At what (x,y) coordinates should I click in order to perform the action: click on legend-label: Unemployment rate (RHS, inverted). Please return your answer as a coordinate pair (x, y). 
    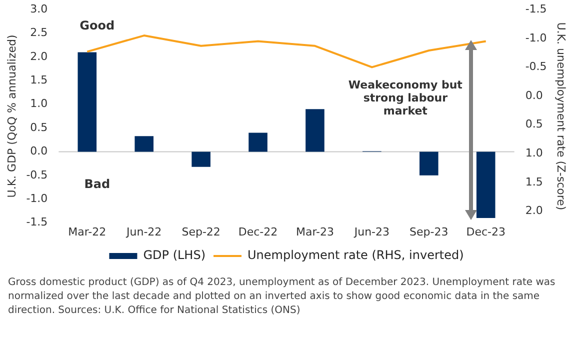
    Looking at the image, I should click on (356, 255).